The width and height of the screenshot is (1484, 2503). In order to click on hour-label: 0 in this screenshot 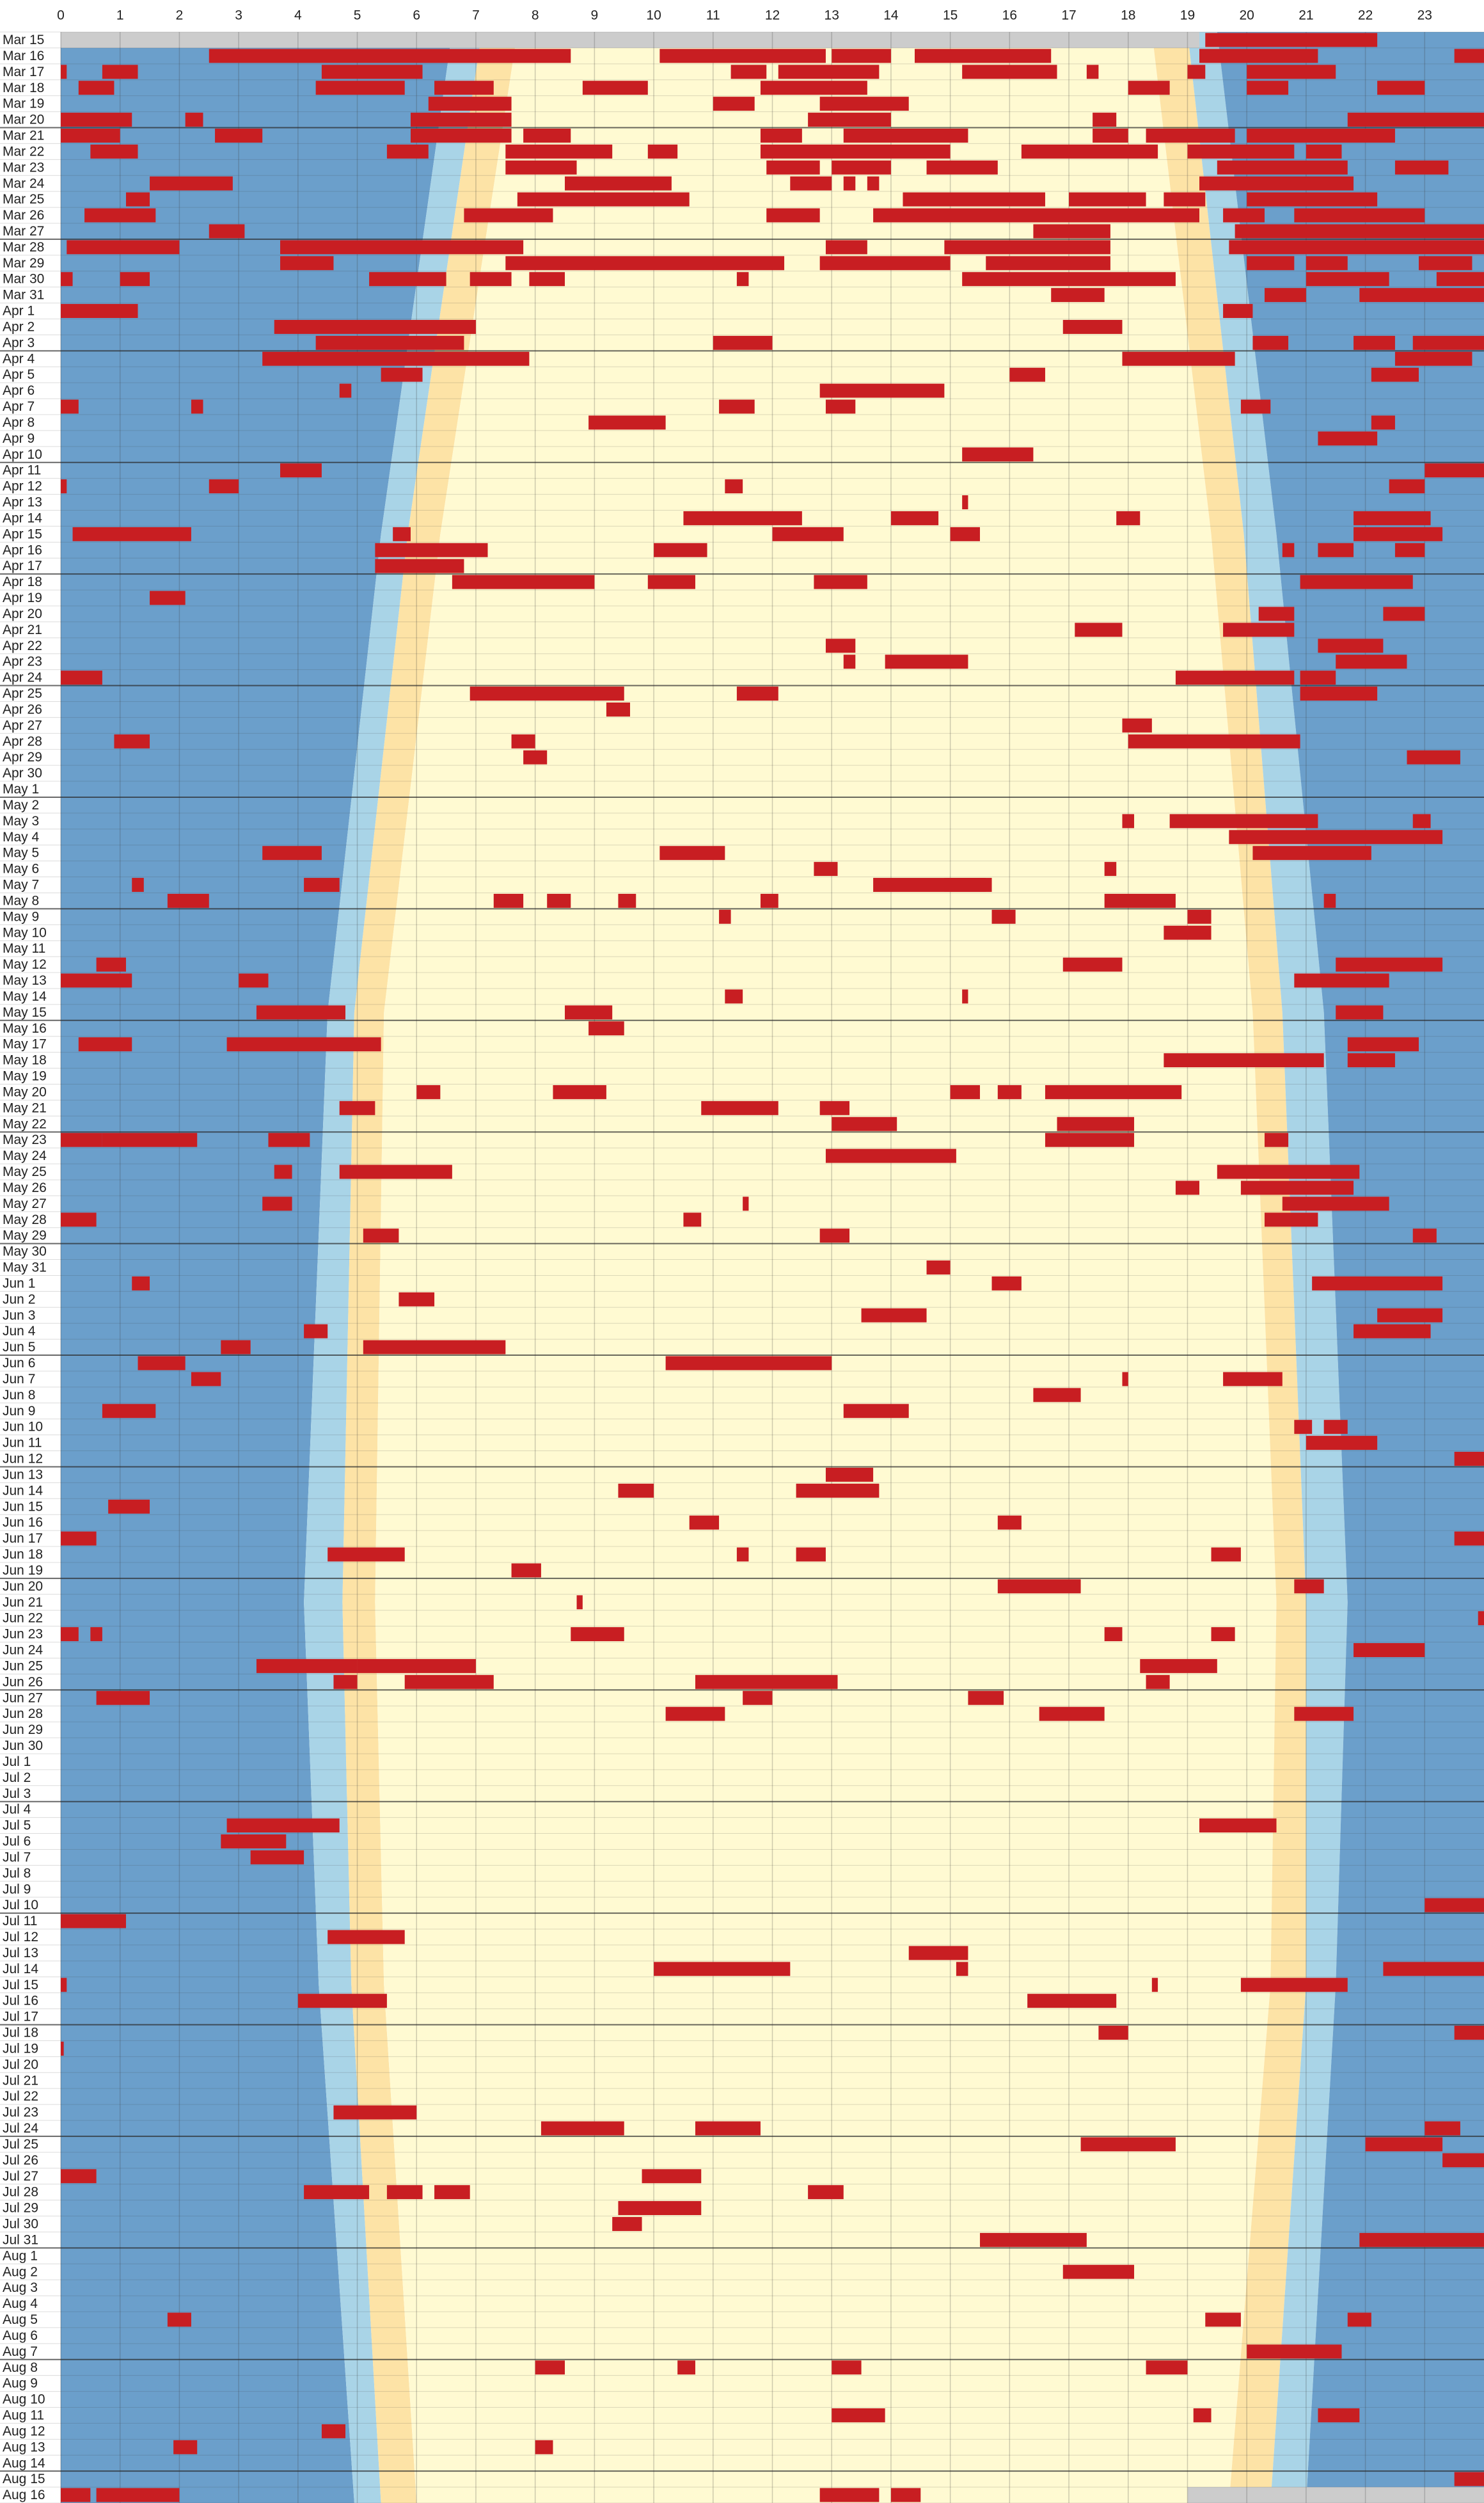, I will do `click(61, 15)`.